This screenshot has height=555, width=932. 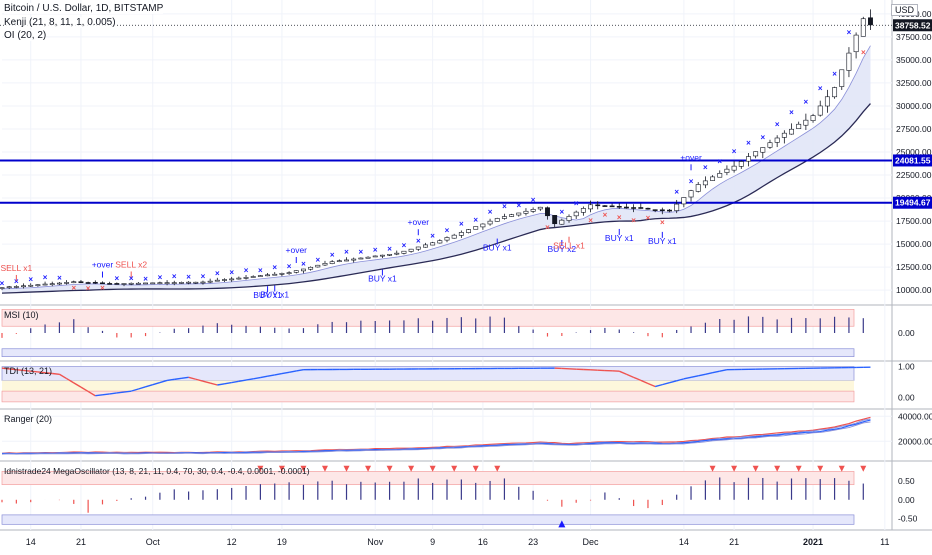 What do you see at coordinates (81, 542) in the screenshot?
I see `x-tick-label: 21` at bounding box center [81, 542].